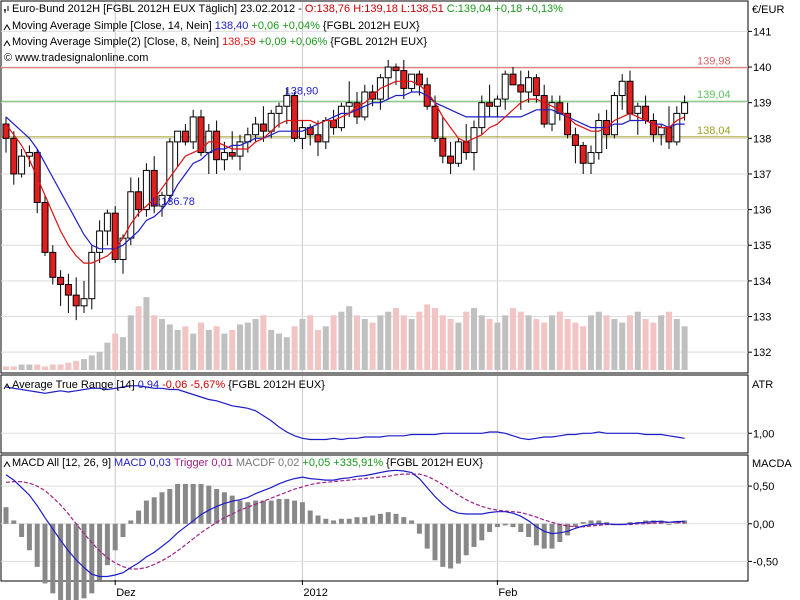 The image size is (800, 600). I want to click on atr-layer, so click(345, 413).